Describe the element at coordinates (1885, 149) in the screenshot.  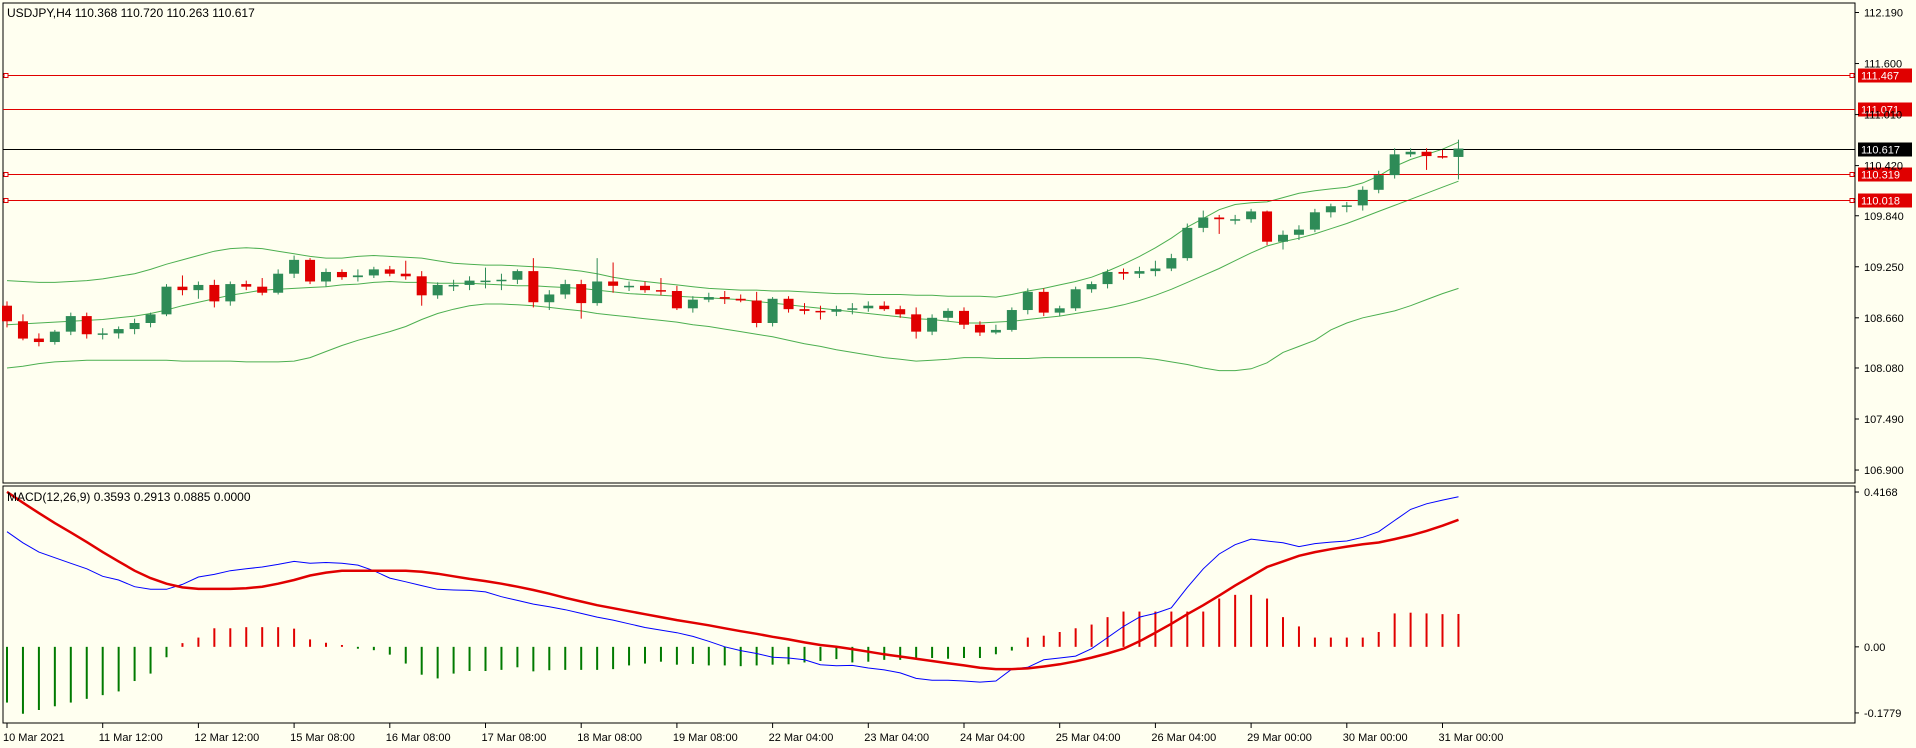
I see `current-price-tag` at that location.